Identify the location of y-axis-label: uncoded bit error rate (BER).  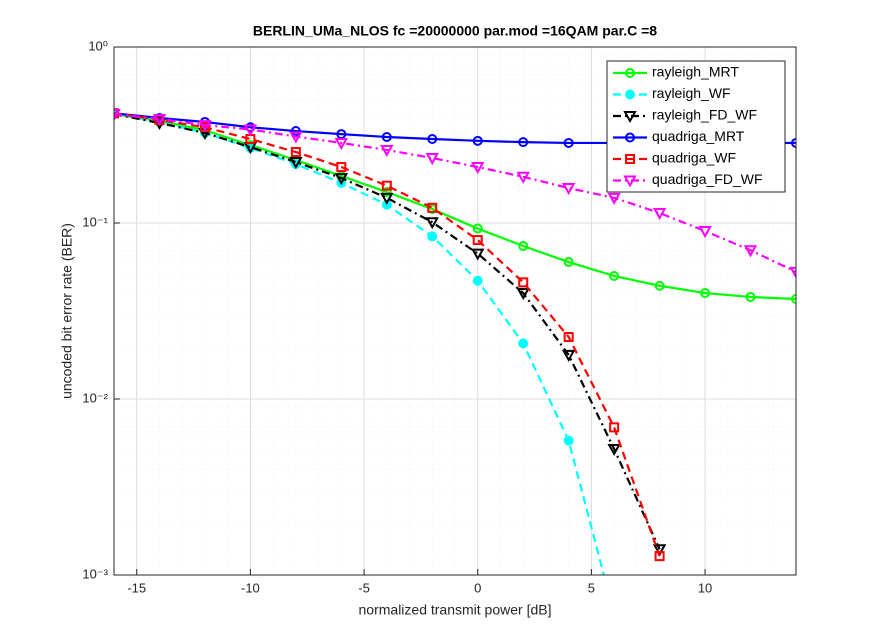
(67, 311).